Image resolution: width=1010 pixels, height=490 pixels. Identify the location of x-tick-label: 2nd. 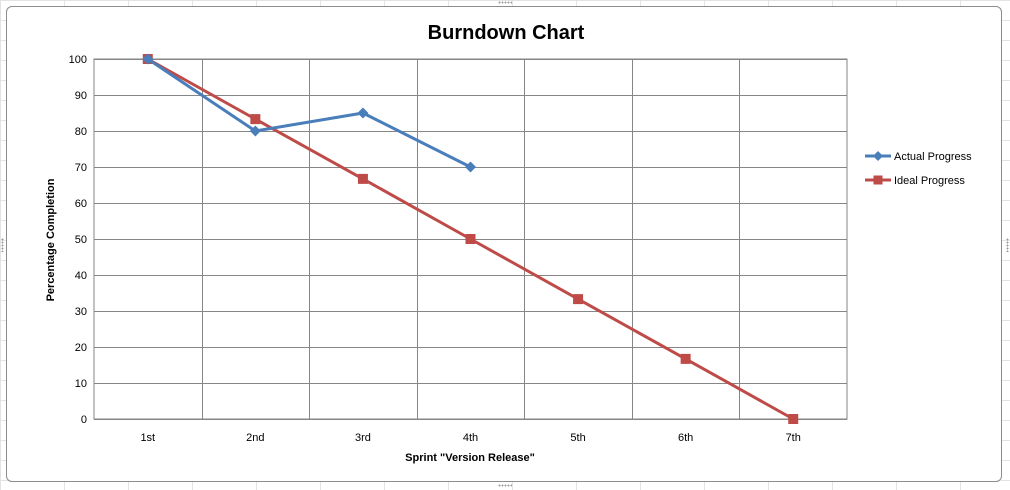
(255, 438).